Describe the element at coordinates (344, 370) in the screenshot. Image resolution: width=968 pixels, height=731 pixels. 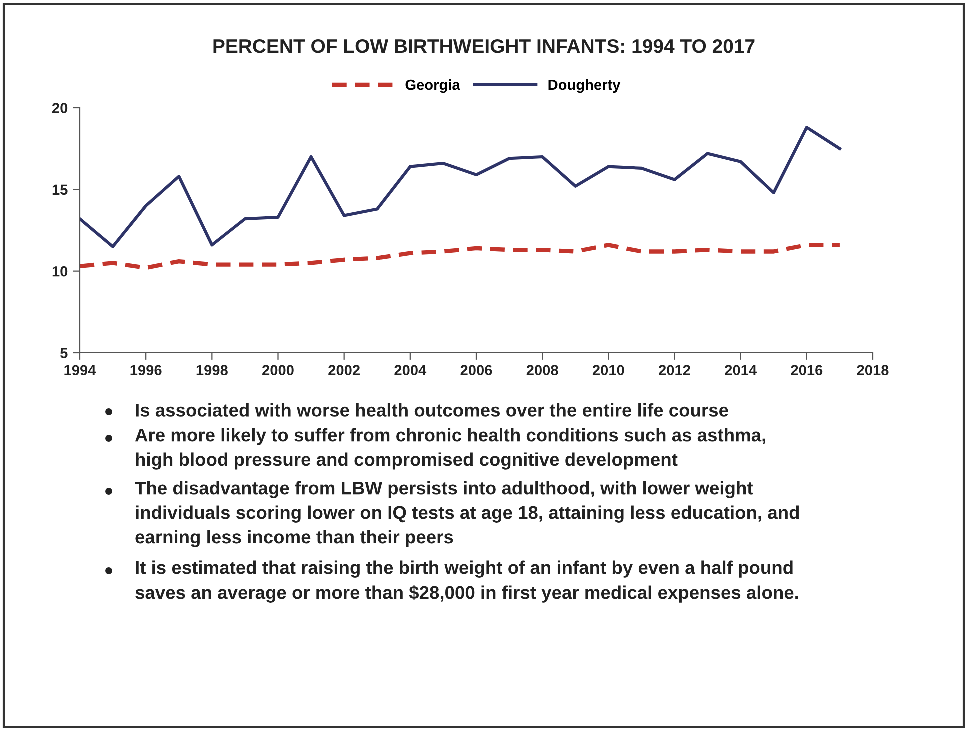
I see `x-tick-label: 2002` at that location.